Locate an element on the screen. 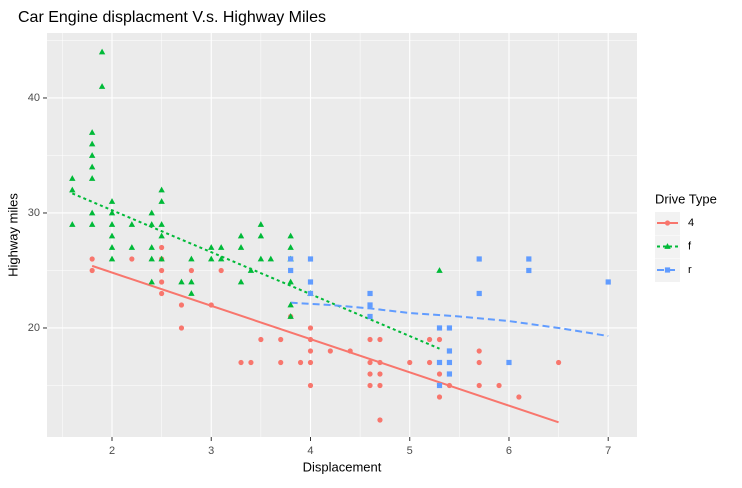  y-axis-label: Highway miles is located at coordinates (12, 235).